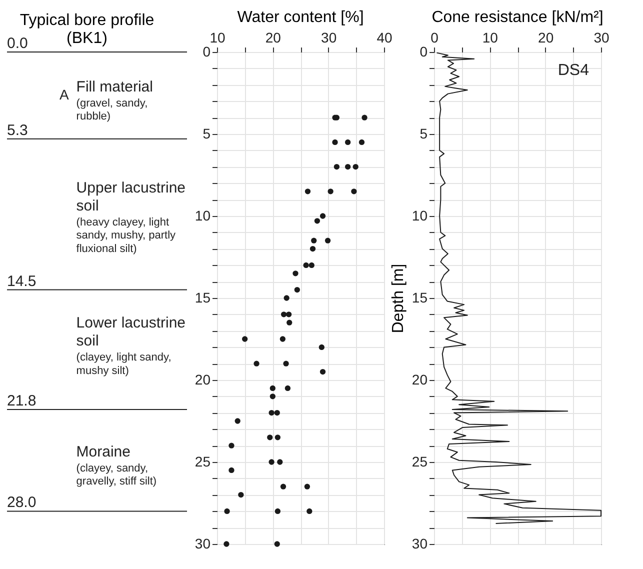 The width and height of the screenshot is (643, 569). Describe the element at coordinates (384, 38) in the screenshot. I see `x-tick-label: 40` at that location.